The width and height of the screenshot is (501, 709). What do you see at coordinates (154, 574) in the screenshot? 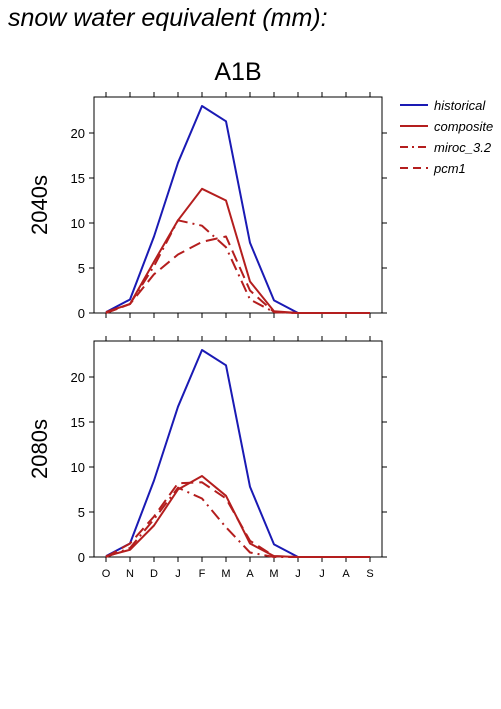
I see `x-tick-label: D` at bounding box center [154, 574].